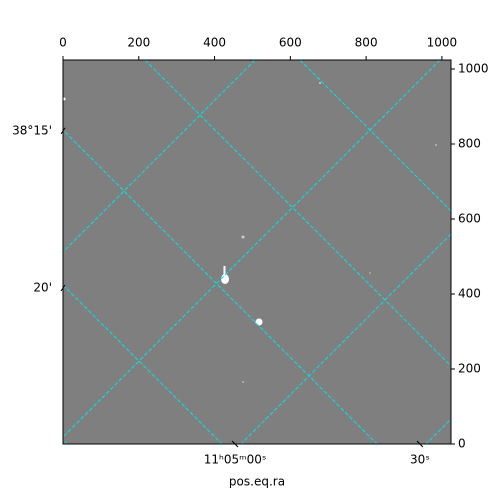 Image resolution: width=500 pixels, height=500 pixels. I want to click on x-tick-label: 200, so click(138, 43).